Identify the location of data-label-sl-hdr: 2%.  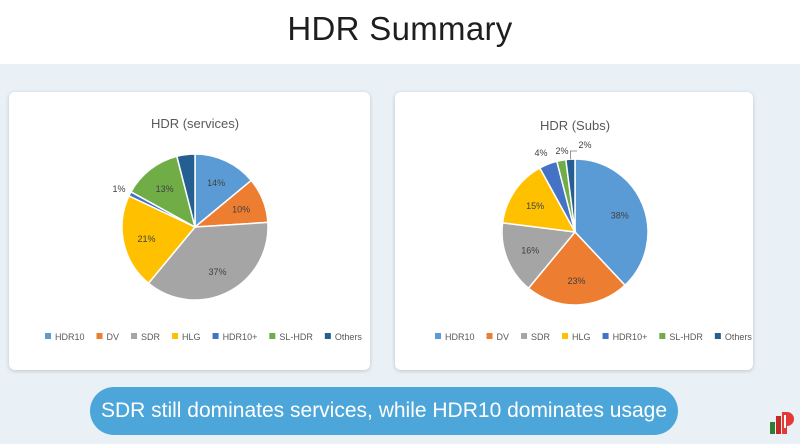
(561, 151).